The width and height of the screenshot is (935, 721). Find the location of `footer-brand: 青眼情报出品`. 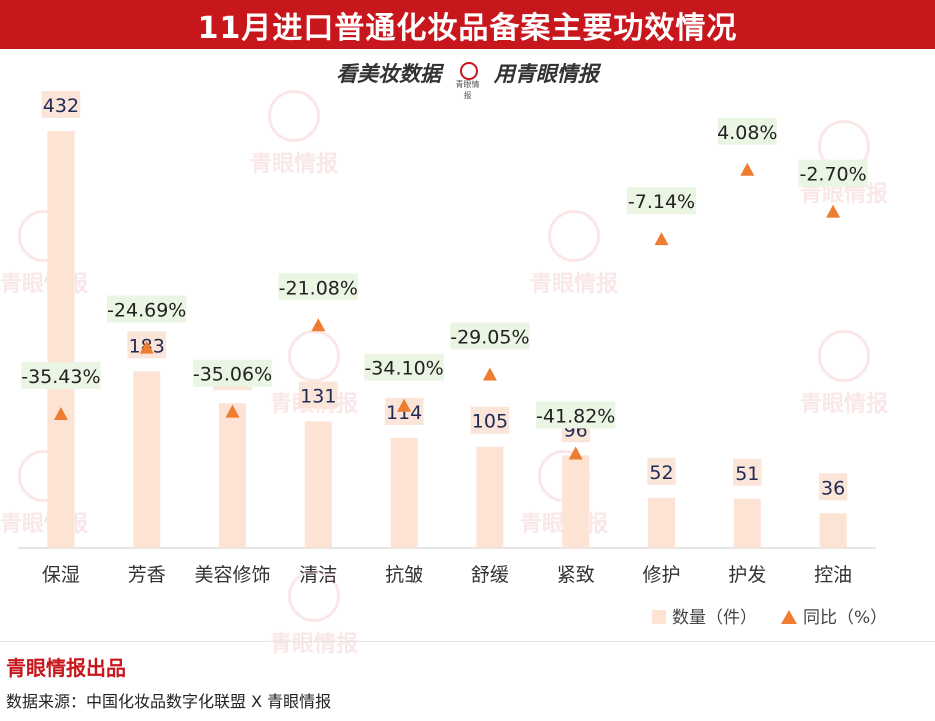

footer-brand: 青眼情报出品 is located at coordinates (66, 668).